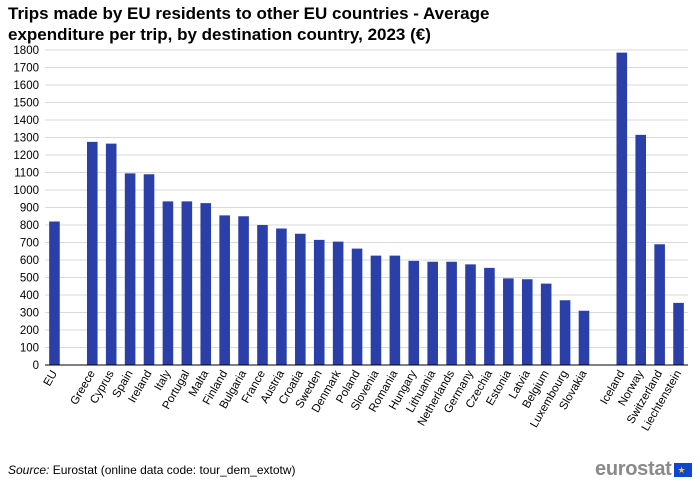  What do you see at coordinates (92, 253) in the screenshot?
I see `bar-greece` at bounding box center [92, 253].